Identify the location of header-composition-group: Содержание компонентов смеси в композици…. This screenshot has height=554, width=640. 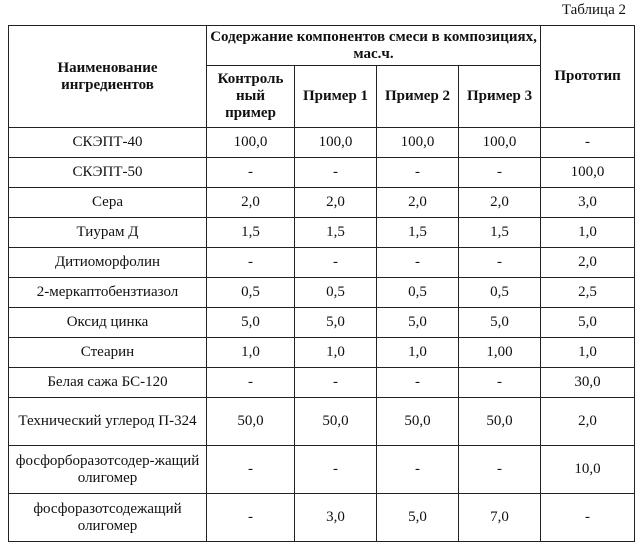
(374, 46).